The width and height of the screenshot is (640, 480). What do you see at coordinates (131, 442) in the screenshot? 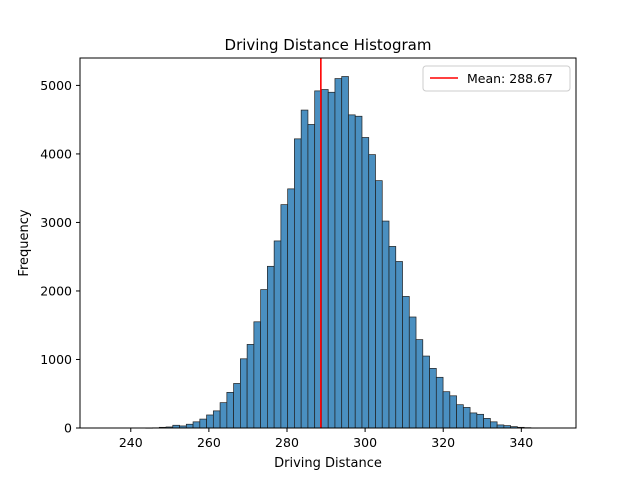
I see `x-tick-label: 240` at bounding box center [131, 442].